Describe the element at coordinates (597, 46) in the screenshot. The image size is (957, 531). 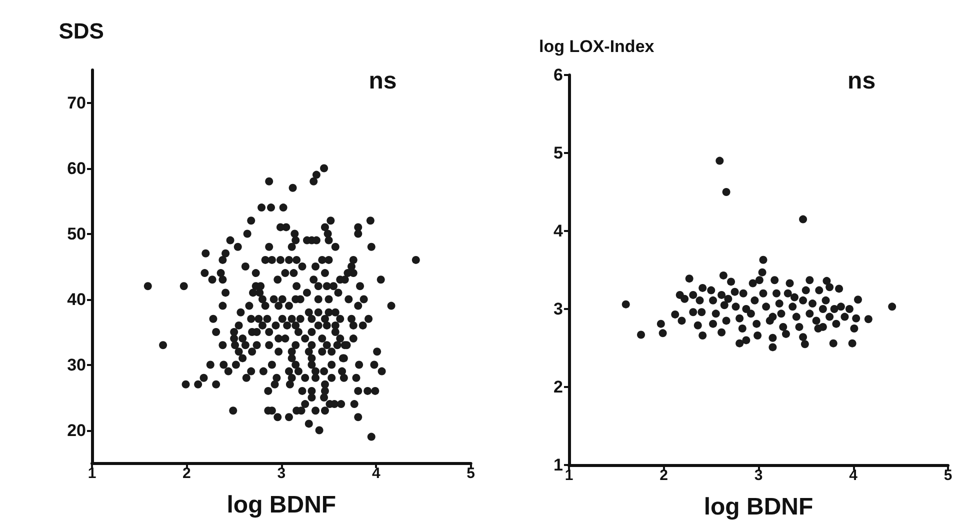
I see `y-axis-title: log LOX-Index` at that location.